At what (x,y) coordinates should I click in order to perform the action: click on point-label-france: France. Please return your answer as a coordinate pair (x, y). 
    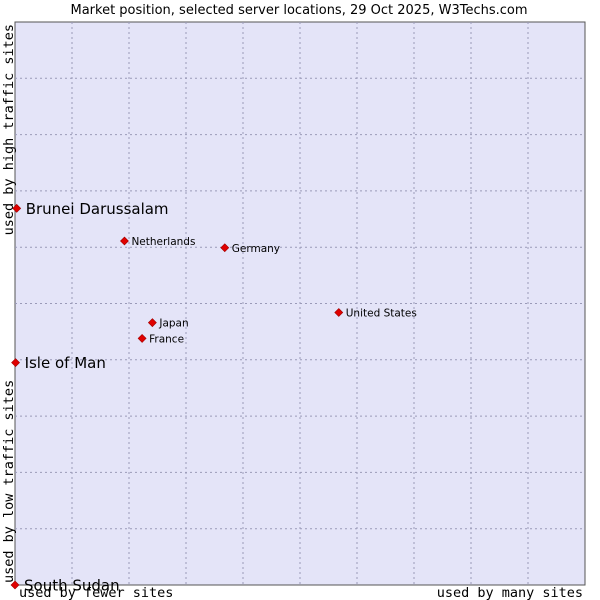
    Looking at the image, I should click on (166, 339).